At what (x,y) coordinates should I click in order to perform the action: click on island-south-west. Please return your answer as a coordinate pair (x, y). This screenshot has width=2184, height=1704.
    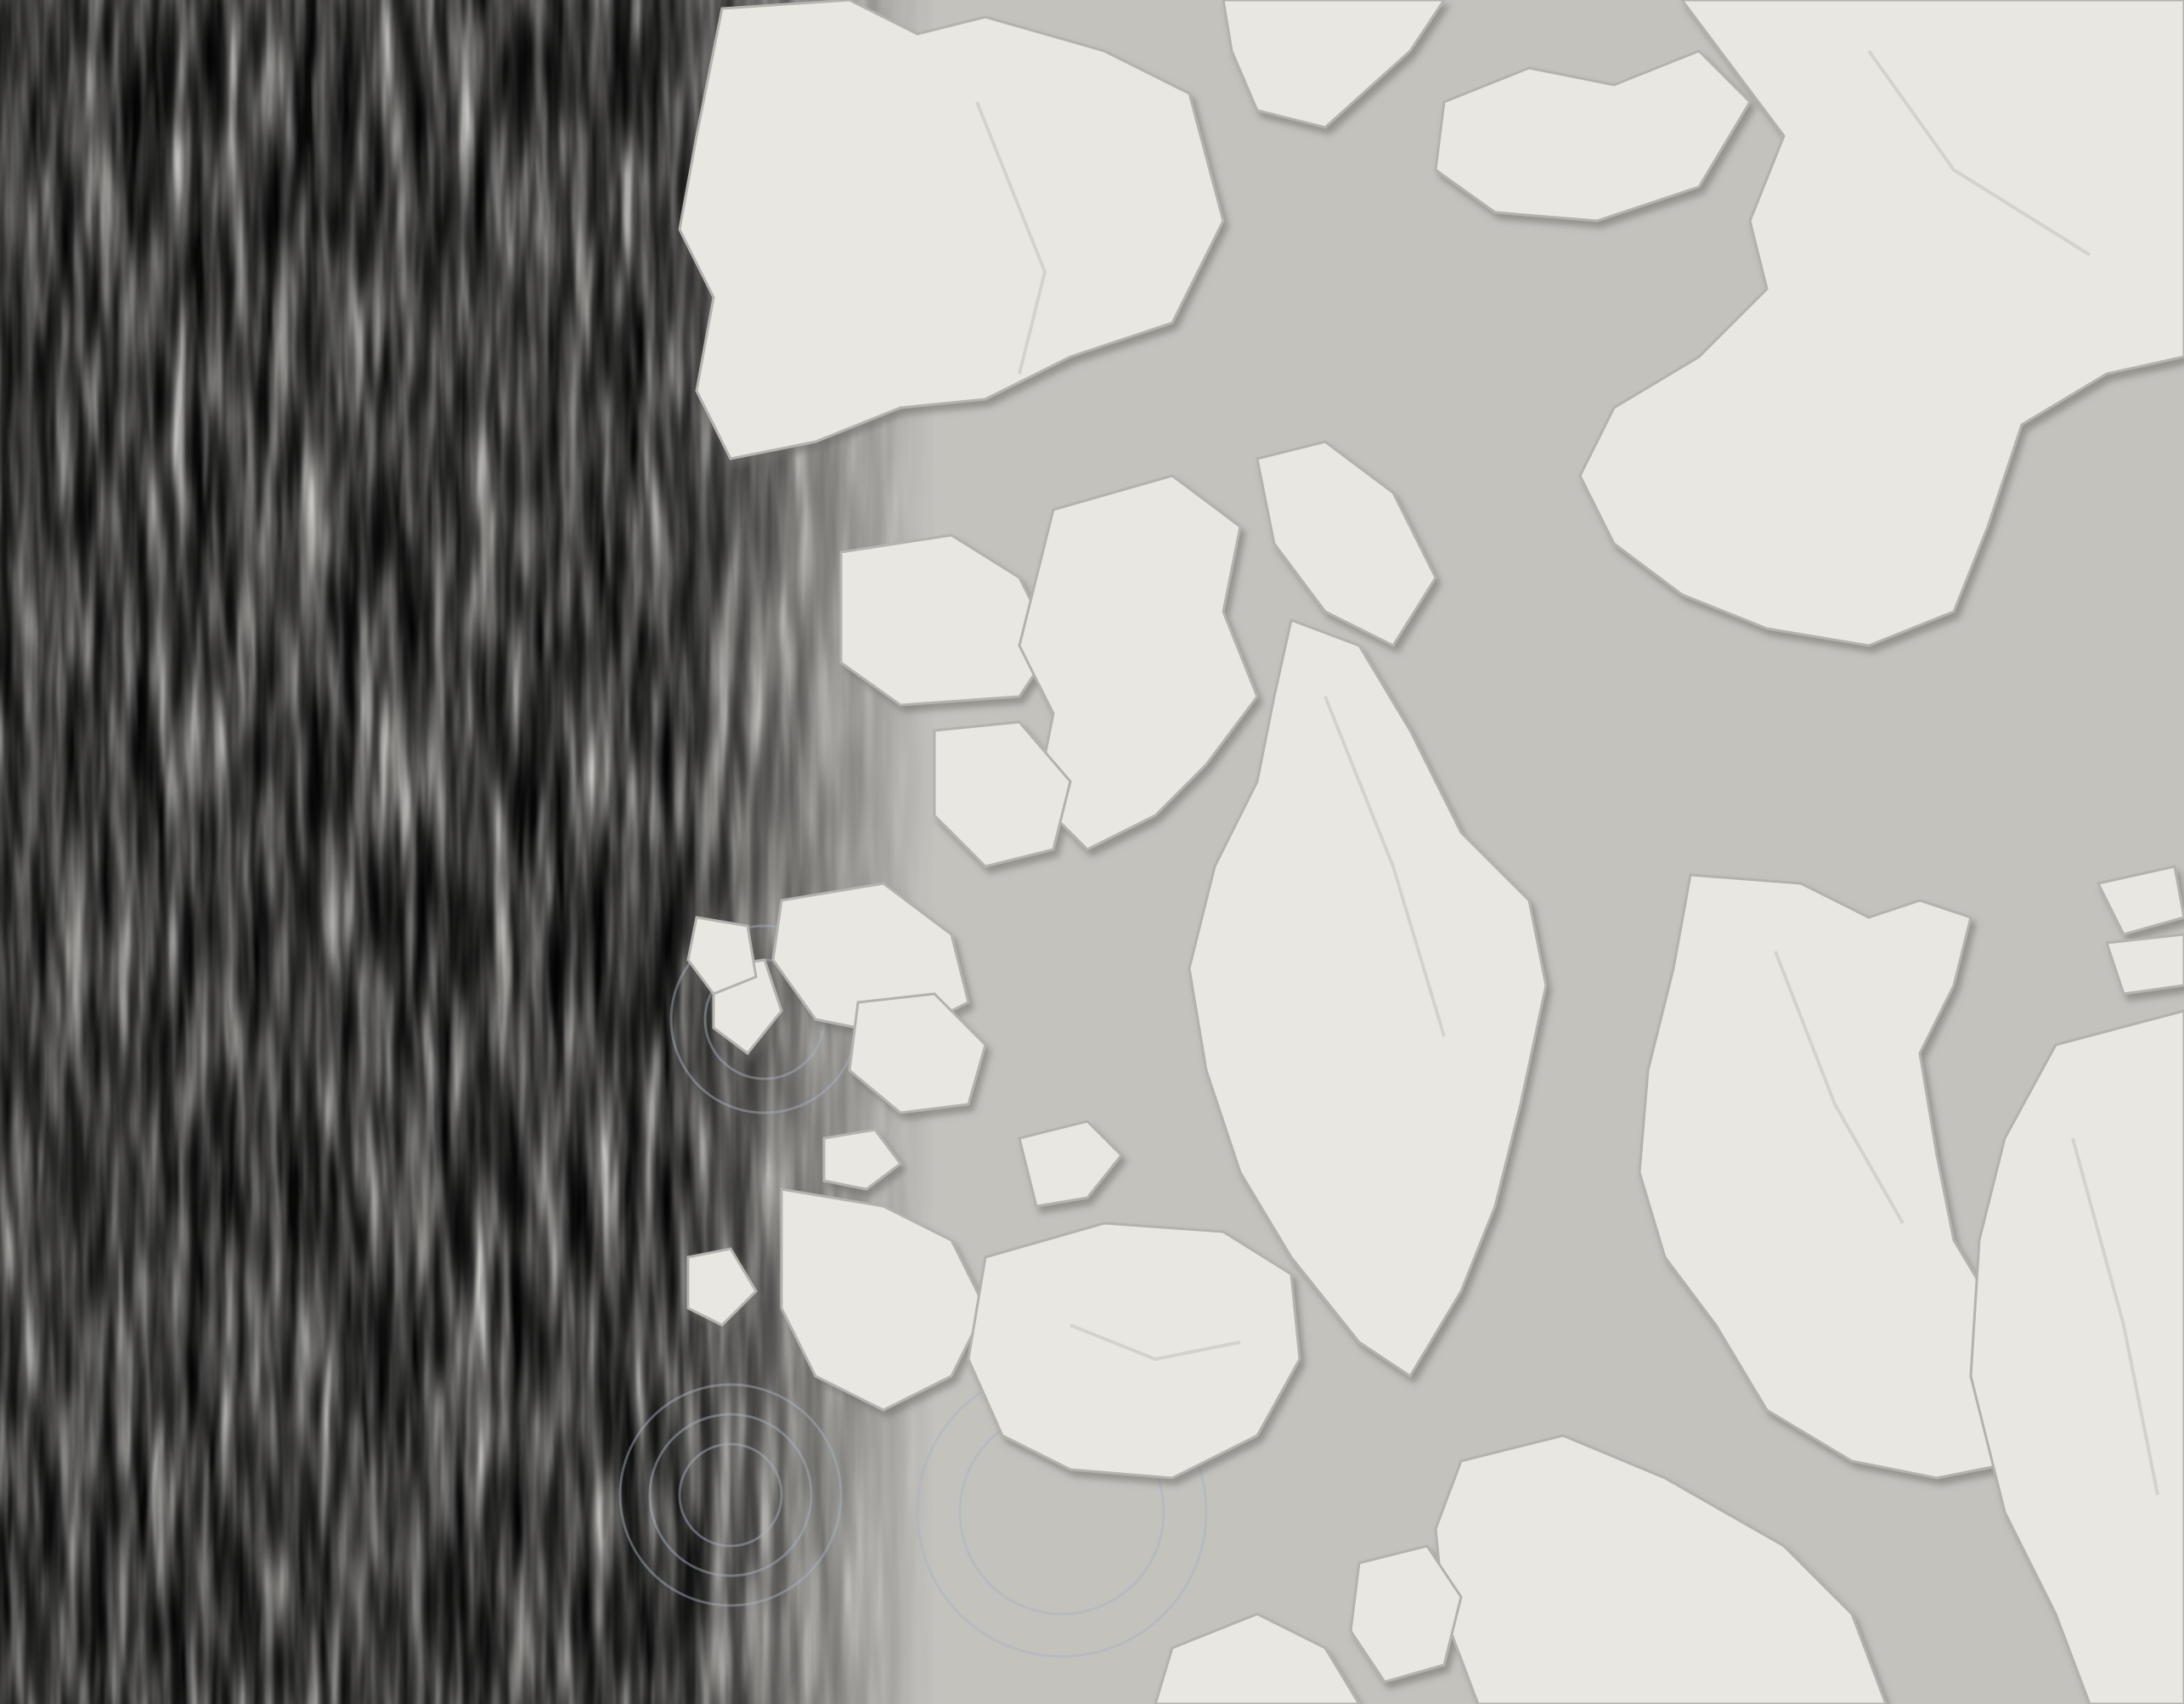
    Looking at the image, I should click on (884, 1300).